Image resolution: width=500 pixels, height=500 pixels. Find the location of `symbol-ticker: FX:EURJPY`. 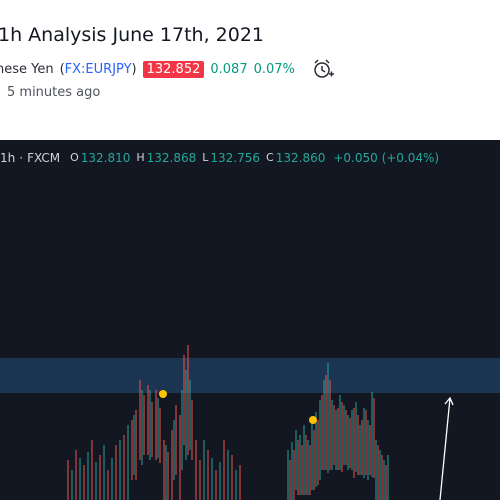

symbol-ticker: FX:EURJPY is located at coordinates (98, 69).